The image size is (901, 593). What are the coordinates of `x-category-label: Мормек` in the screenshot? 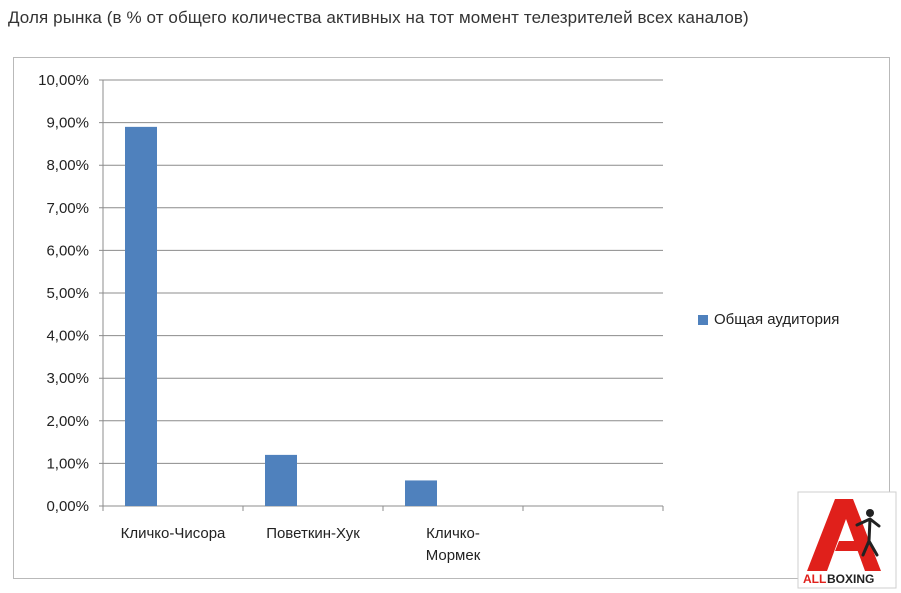 It's located at (453, 555).